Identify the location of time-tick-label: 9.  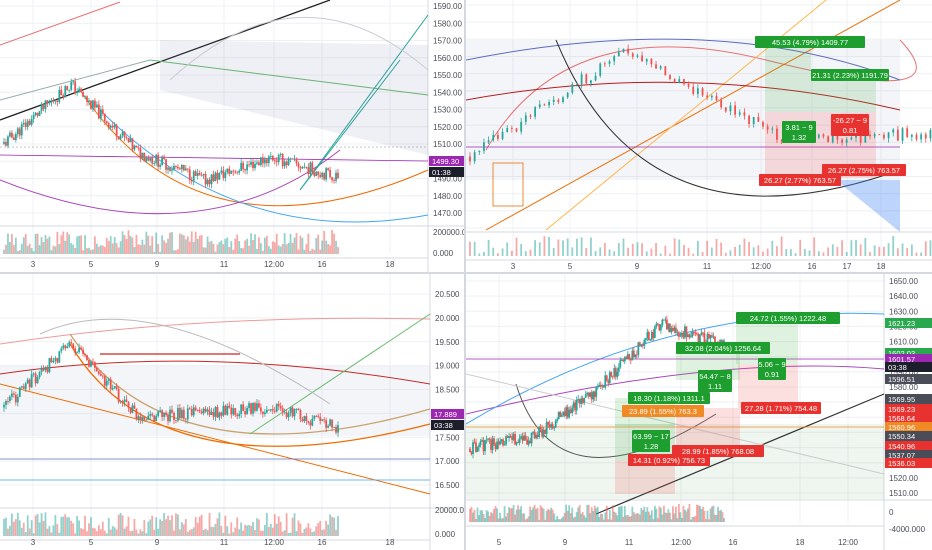
(637, 266).